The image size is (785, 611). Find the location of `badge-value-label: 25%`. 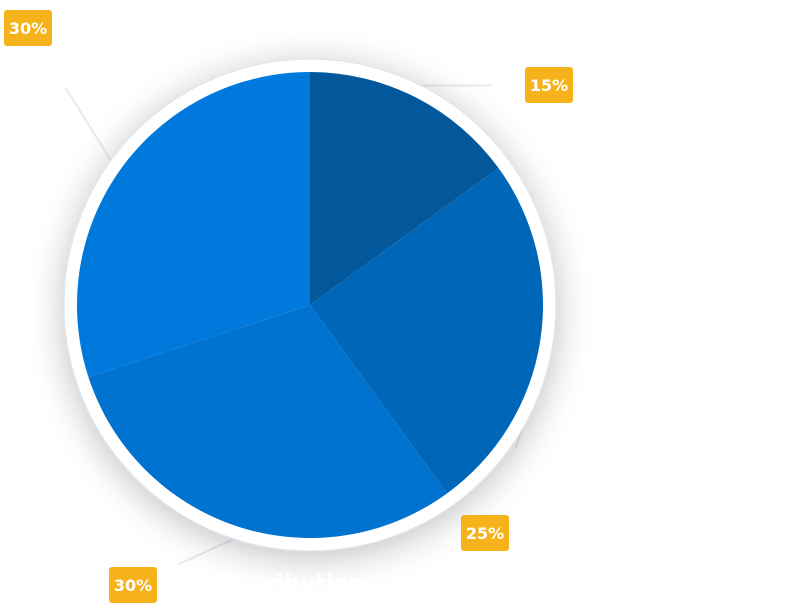

badge-value-label: 25% is located at coordinates (485, 533).